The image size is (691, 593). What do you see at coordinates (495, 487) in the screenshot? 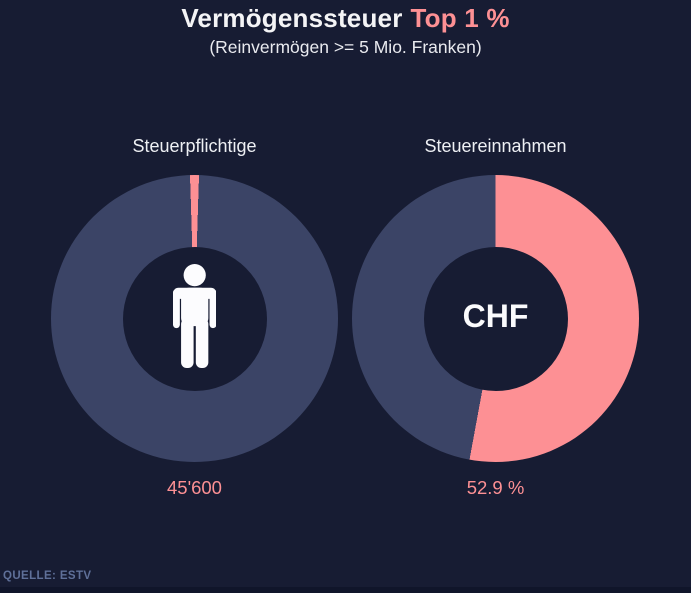
I see `value-label-steuereinnahmen: 52.9 %` at bounding box center [495, 487].